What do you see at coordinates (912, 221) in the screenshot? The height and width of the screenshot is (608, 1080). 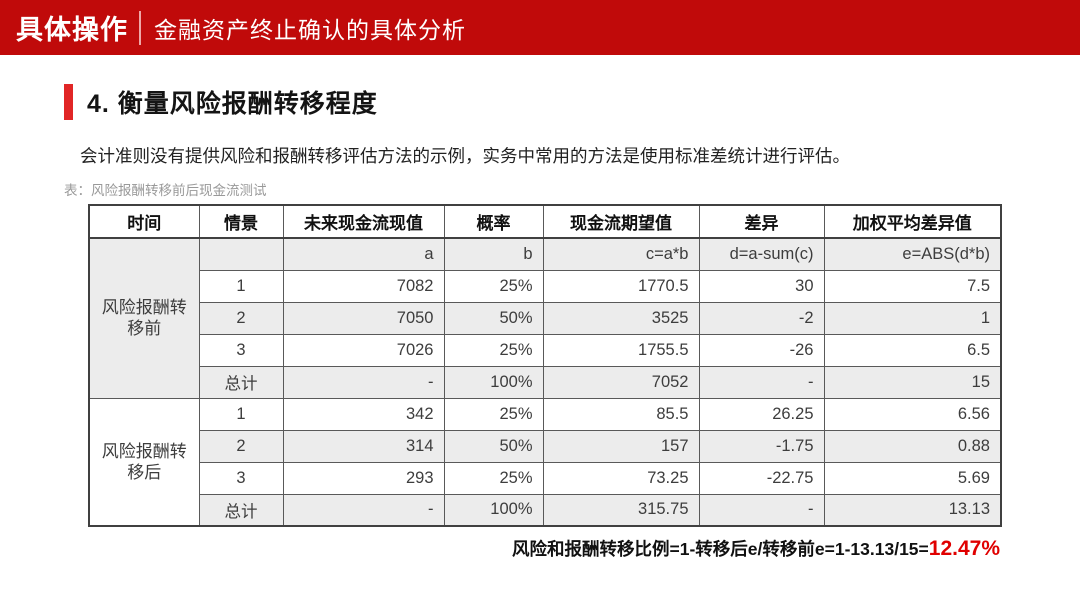 I see `col-header-weighted-avg-diff: 加权平均差异值` at bounding box center [912, 221].